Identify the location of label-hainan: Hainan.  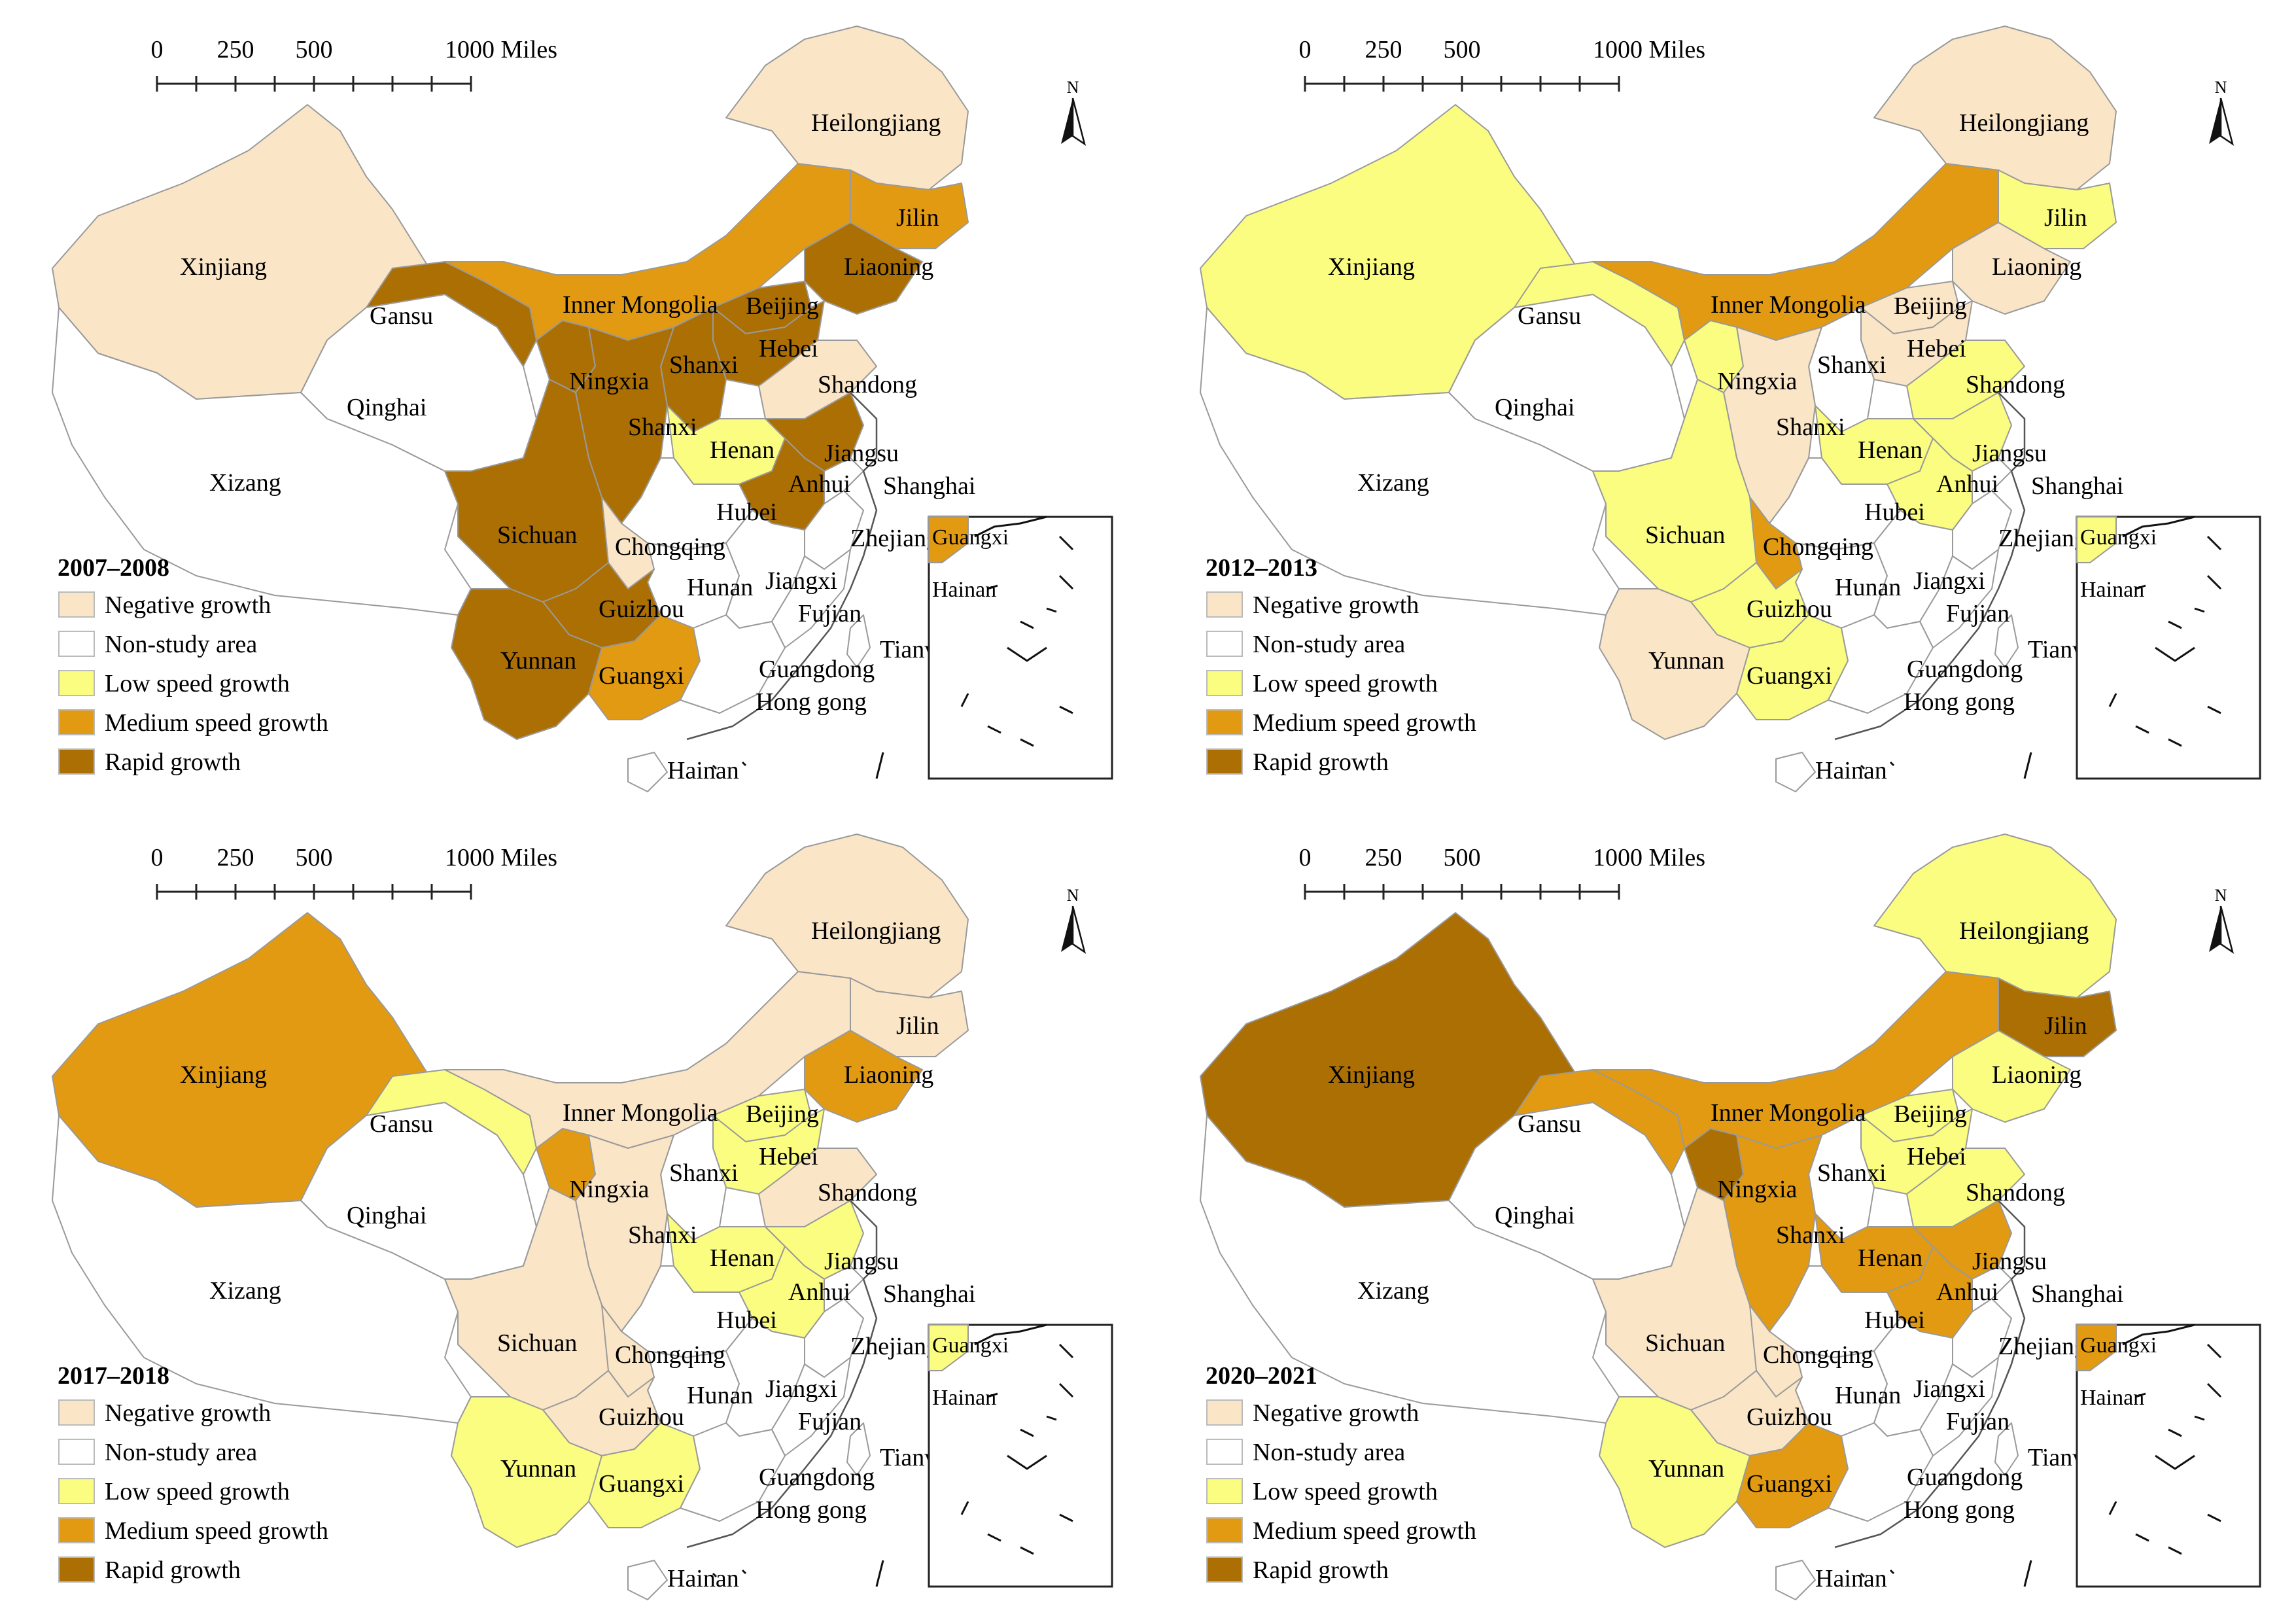
(703, 770).